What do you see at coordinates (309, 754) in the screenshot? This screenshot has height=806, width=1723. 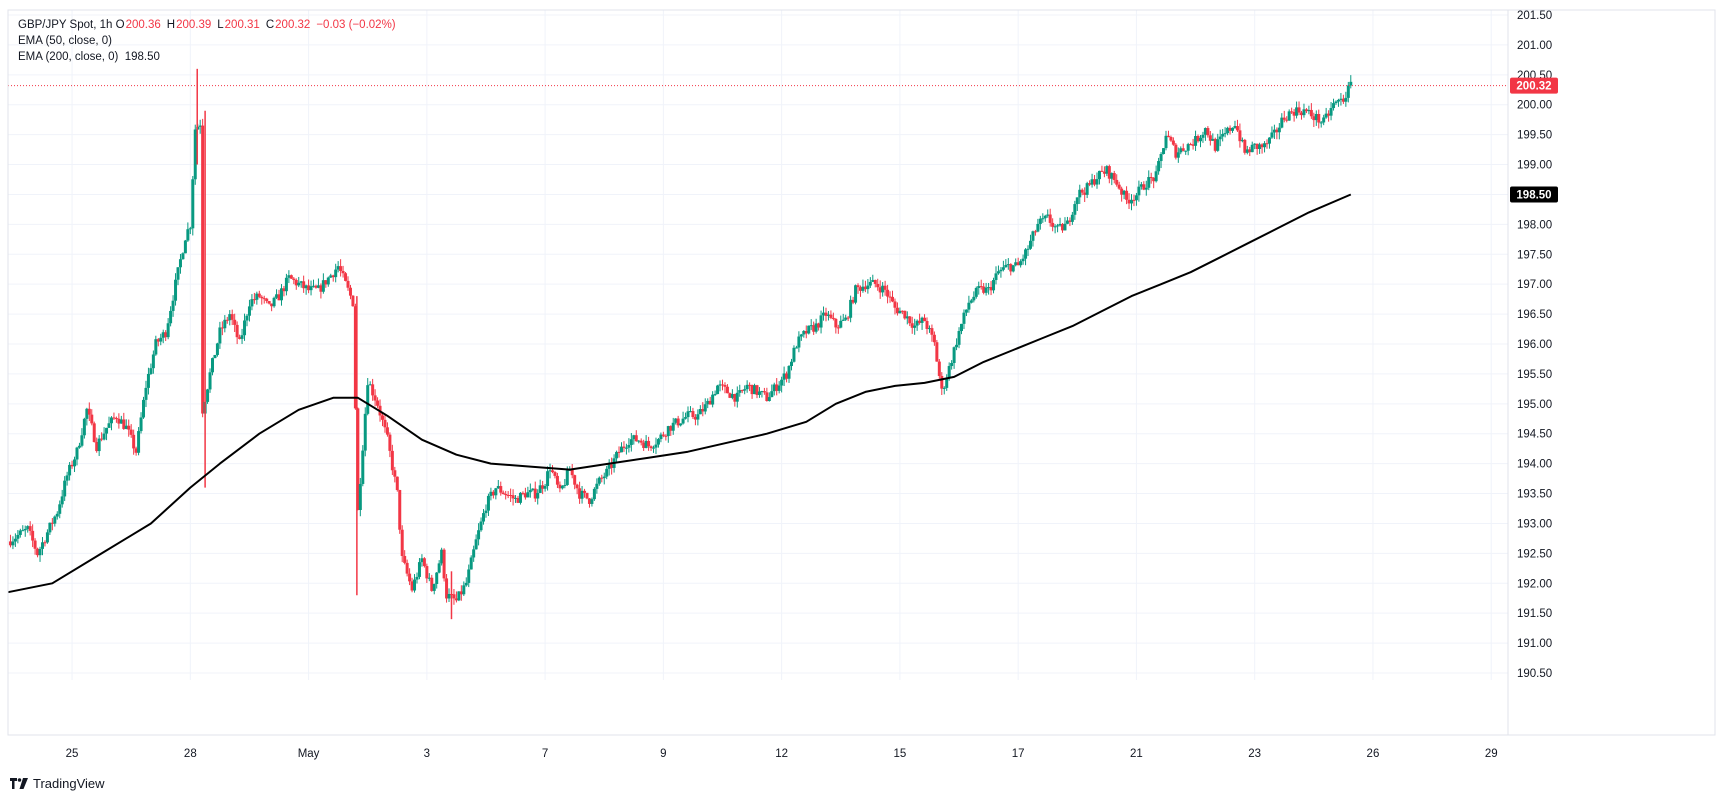 I see `x-tick-label: May` at bounding box center [309, 754].